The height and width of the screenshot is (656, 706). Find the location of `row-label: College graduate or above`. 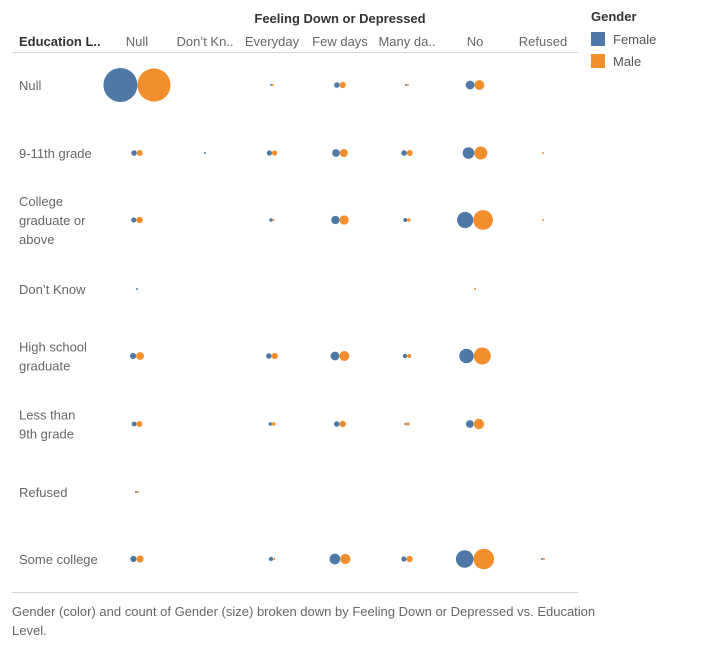

row-label: College graduate or above is located at coordinates (52, 220).